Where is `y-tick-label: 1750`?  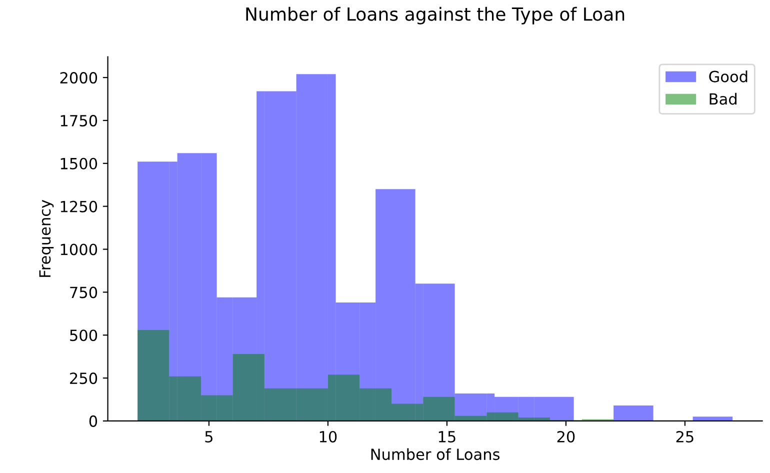
y-tick-label: 1750 is located at coordinates (79, 120).